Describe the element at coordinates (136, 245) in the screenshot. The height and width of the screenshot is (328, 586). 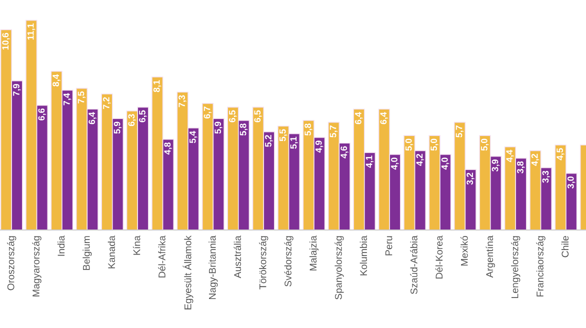
I see `x-tick-label: Kína` at that location.